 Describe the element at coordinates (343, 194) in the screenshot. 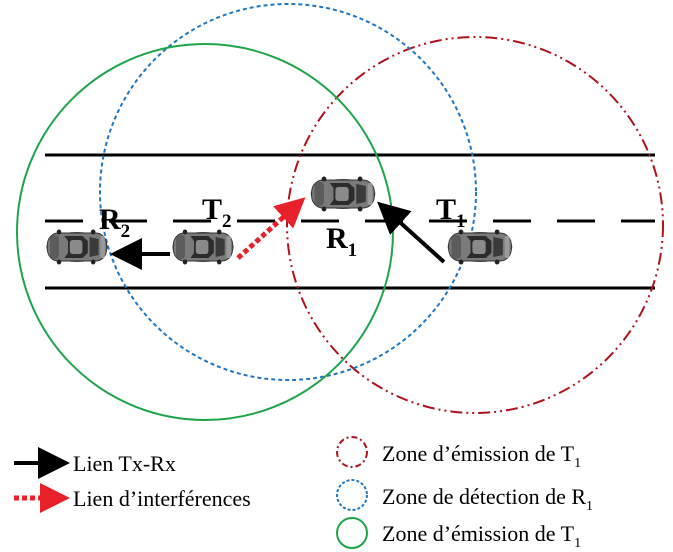

I see `car-r1` at that location.